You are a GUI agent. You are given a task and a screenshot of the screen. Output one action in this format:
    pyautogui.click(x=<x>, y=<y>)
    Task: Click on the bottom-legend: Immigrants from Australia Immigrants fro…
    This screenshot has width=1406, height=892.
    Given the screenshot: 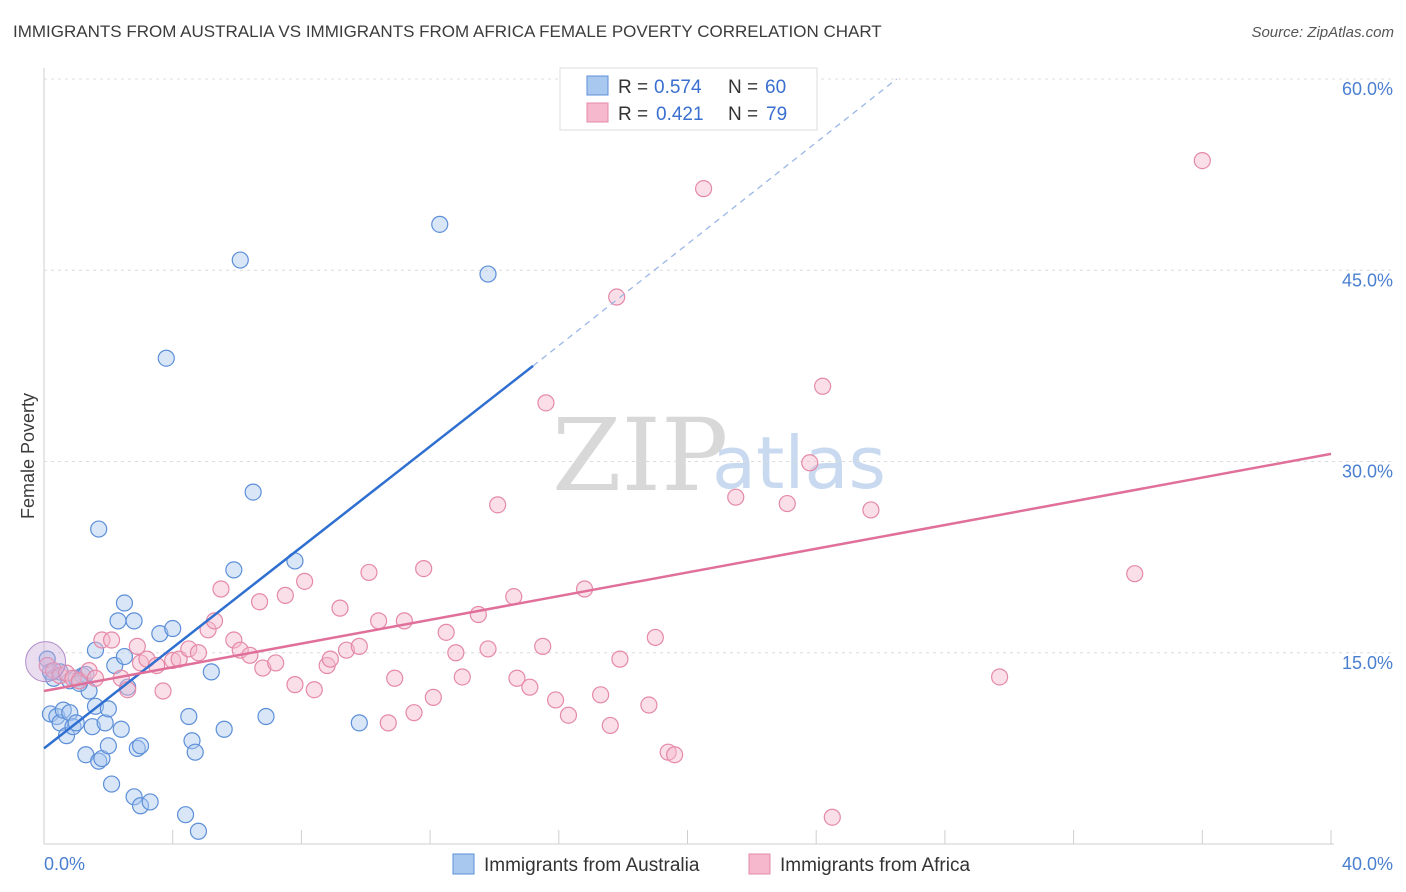 What is the action you would take?
    pyautogui.click(x=711, y=864)
    